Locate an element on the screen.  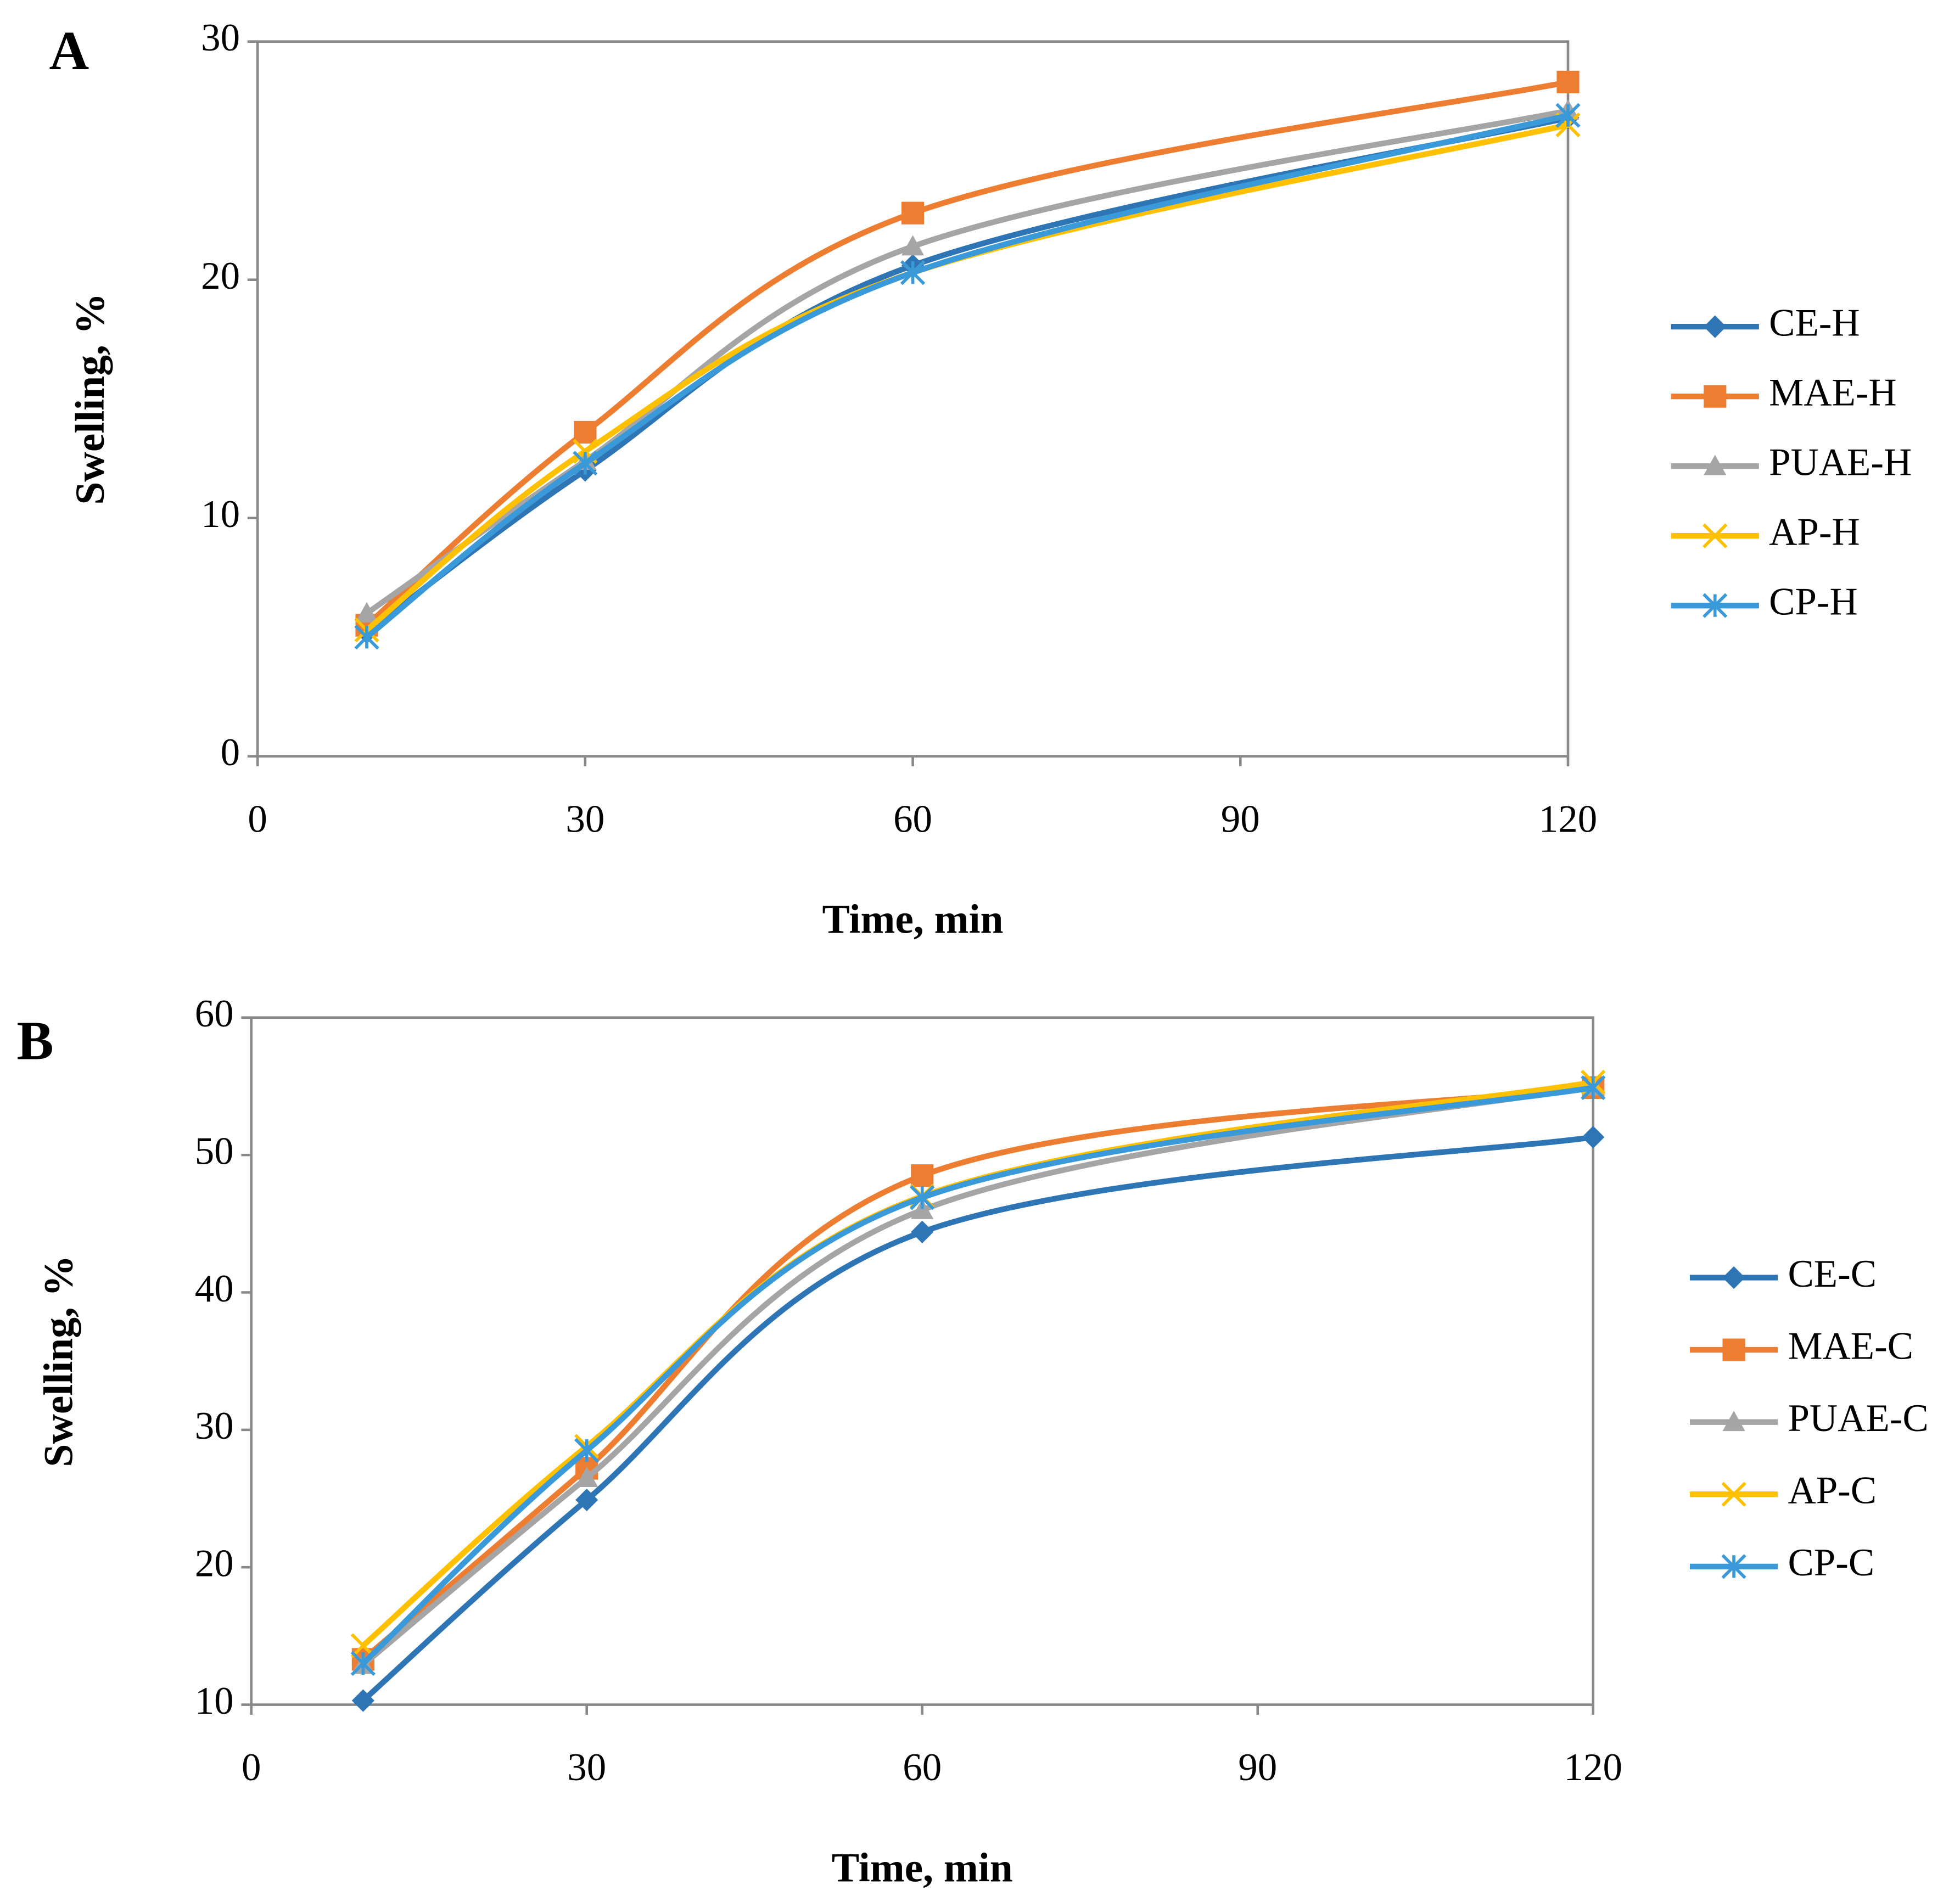
legend-label: PUAE-C is located at coordinates (1858, 1418).